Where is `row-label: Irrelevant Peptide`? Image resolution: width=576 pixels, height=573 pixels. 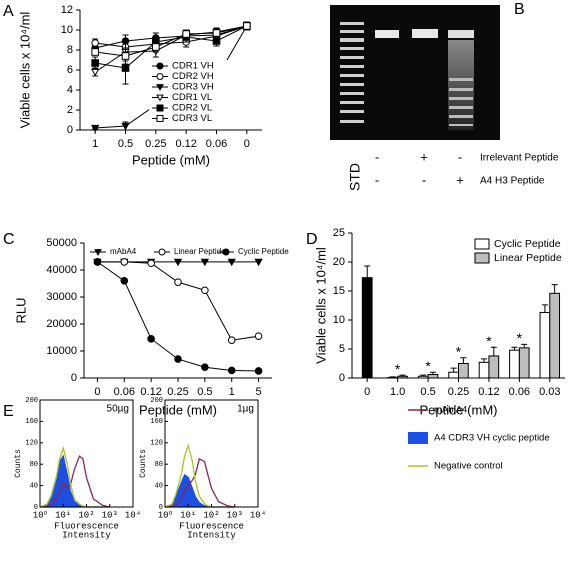
row-label: Irrelevant Peptide is located at coordinates (519, 158).